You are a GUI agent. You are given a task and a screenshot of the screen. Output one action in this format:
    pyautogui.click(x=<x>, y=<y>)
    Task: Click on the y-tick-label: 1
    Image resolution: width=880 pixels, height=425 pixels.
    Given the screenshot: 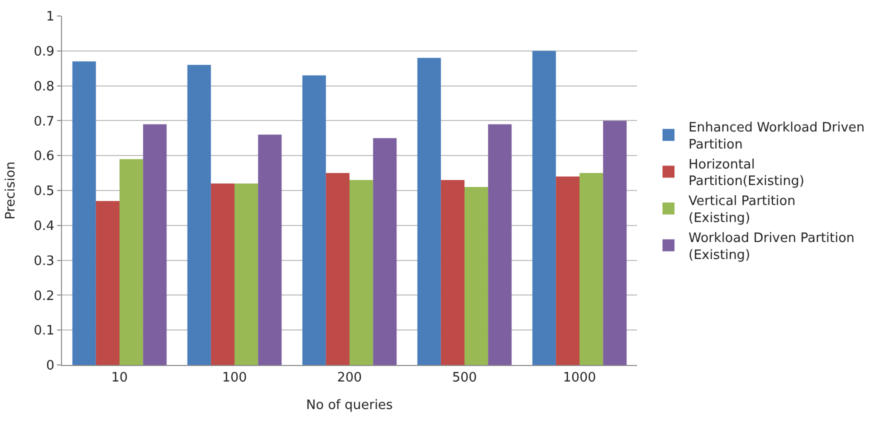 What is the action you would take?
    pyautogui.click(x=50, y=17)
    